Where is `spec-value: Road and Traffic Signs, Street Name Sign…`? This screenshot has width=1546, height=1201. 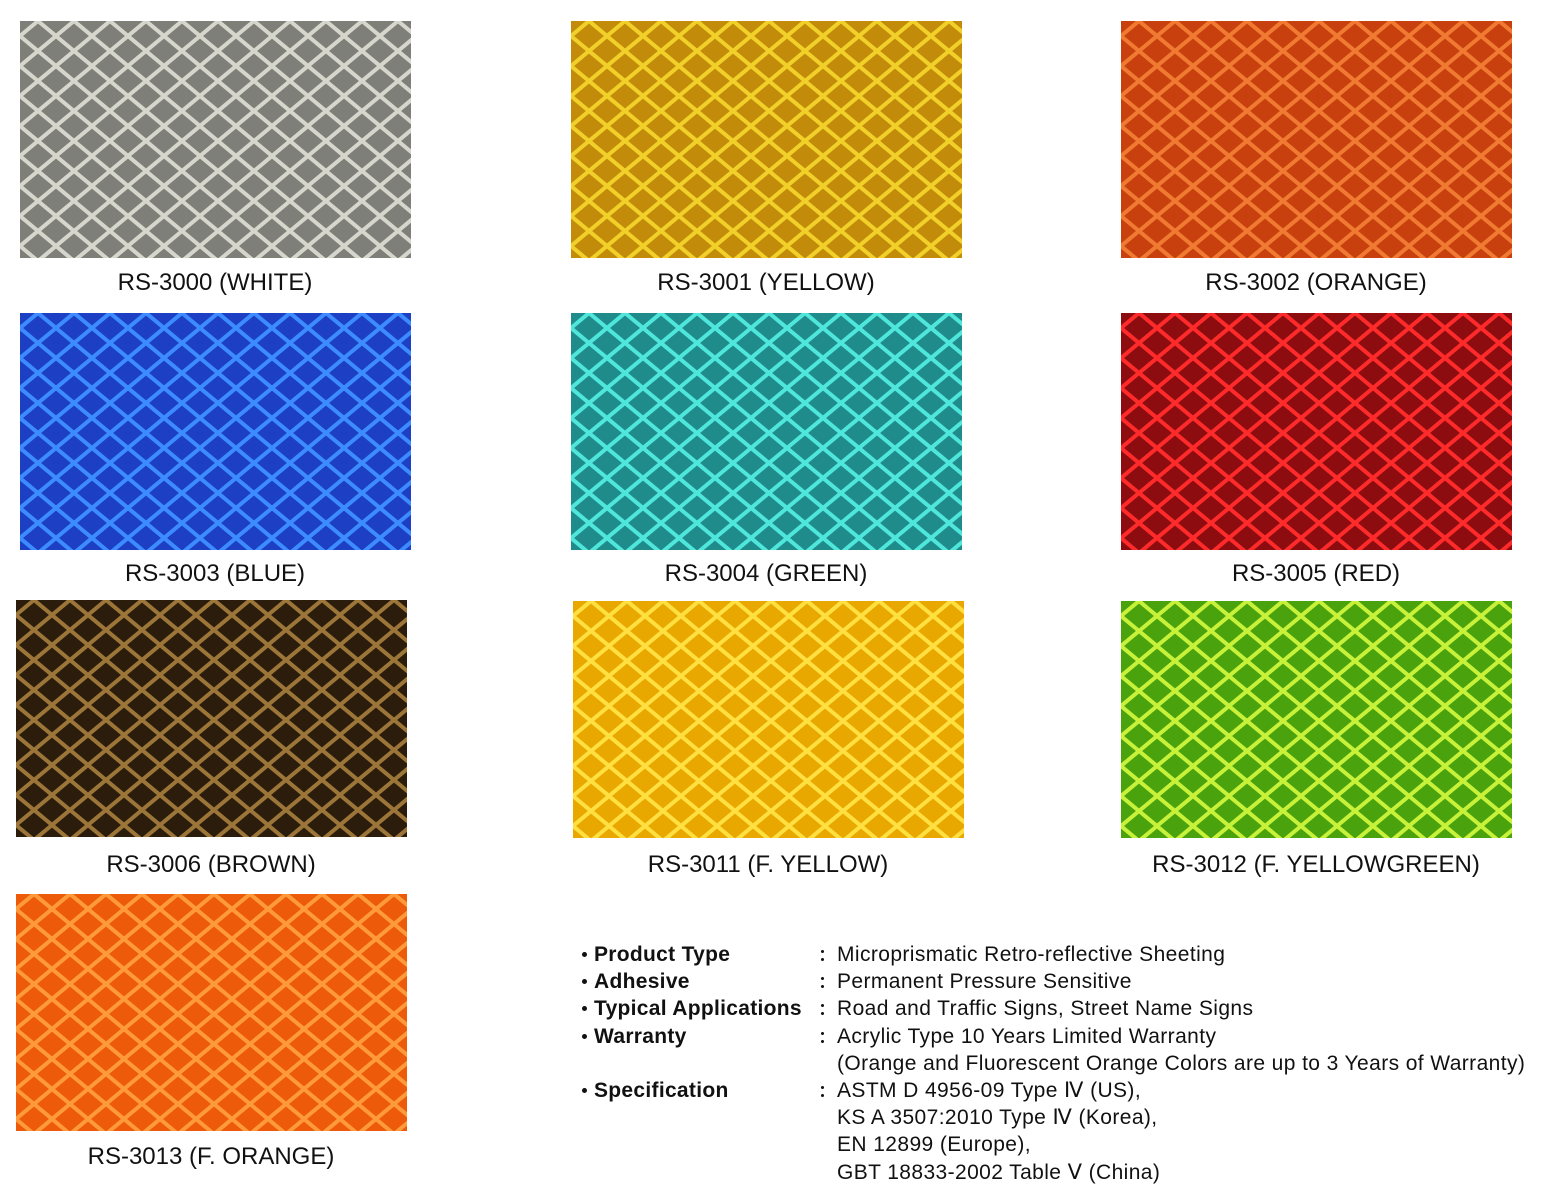
spec-value: Road and Traffic Signs, Street Name Sign… is located at coordinates (1043, 1008).